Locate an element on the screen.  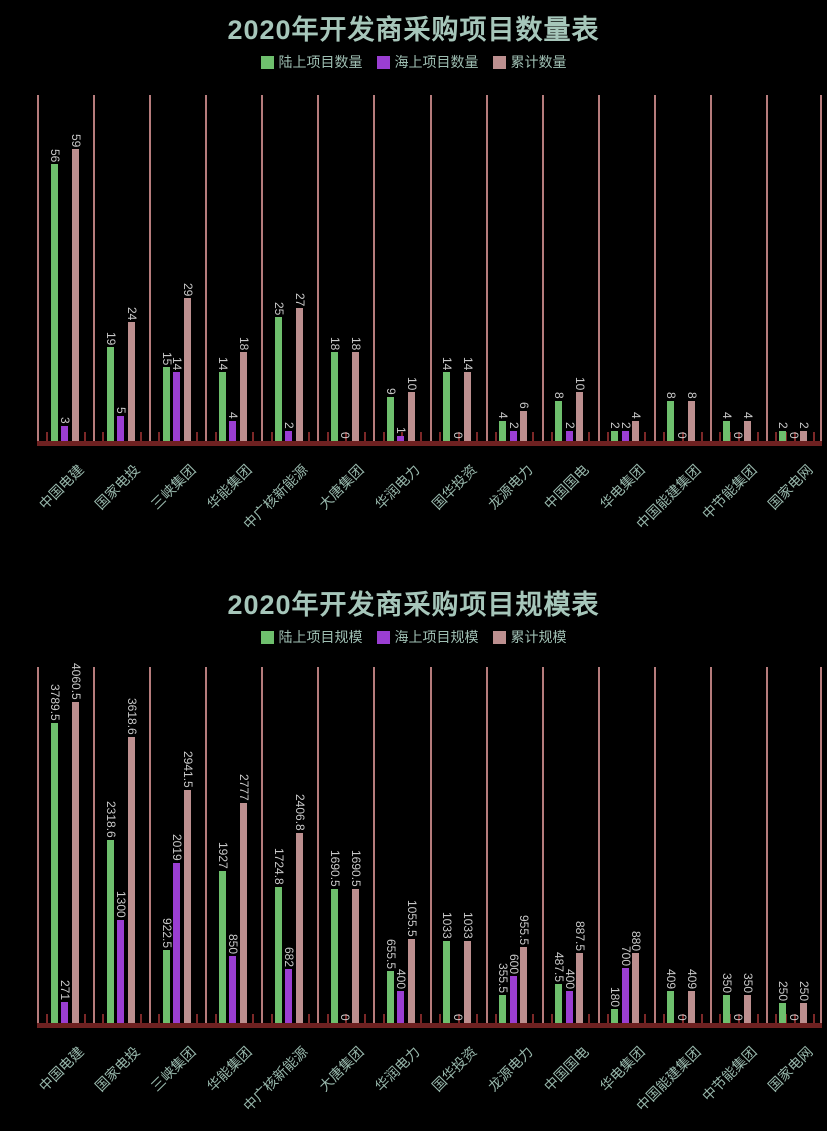
x-axis-label: 华能集团 is located at coordinates (229, 1069).